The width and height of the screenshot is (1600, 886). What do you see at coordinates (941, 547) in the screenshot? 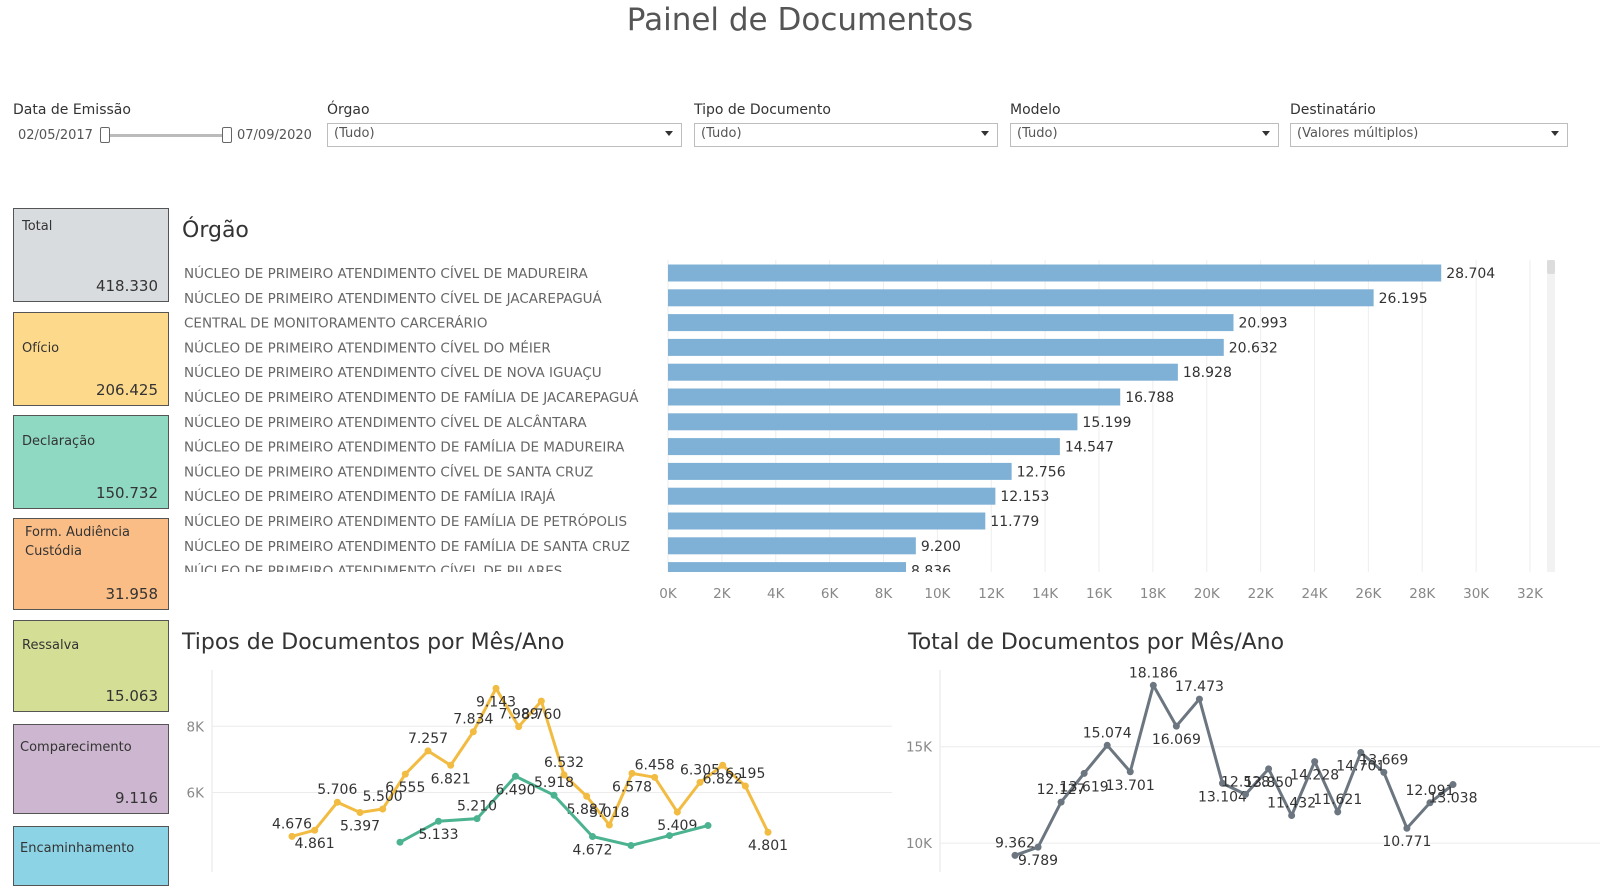
I see `bar-value-label: 9.200` at bounding box center [941, 547].